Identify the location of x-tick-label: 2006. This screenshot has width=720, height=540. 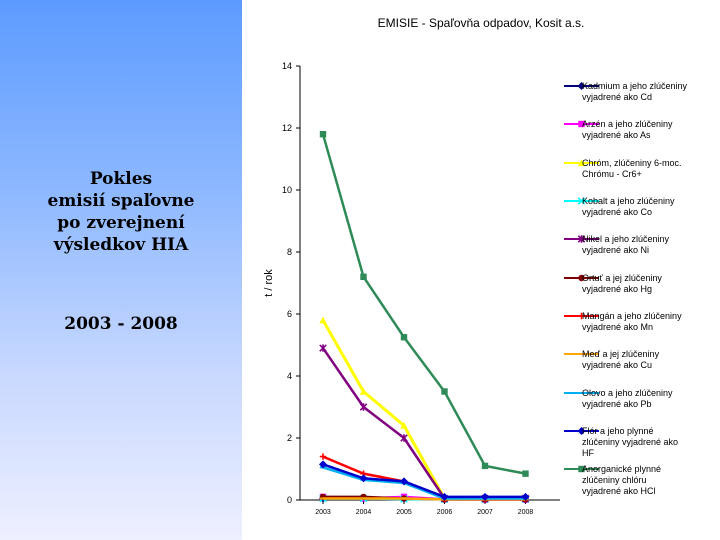
(445, 512).